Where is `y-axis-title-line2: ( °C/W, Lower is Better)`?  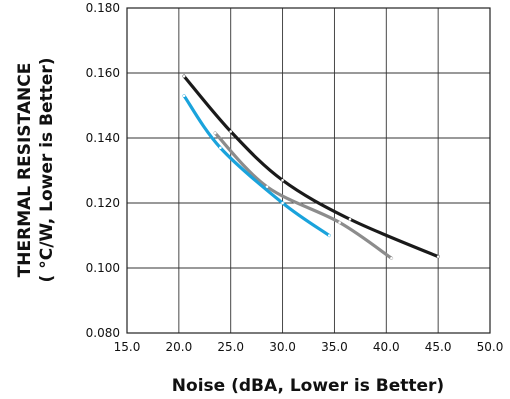
y-axis-title-line2: ( °C/W, Lower is Better) is located at coordinates (47, 170).